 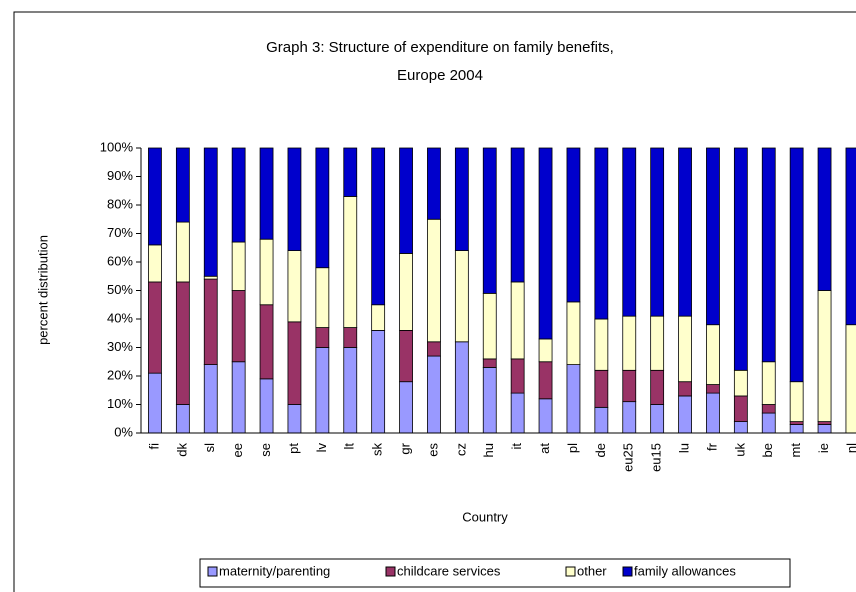 What do you see at coordinates (120, 232) in the screenshot?
I see `y-tick-label: 70%` at bounding box center [120, 232].